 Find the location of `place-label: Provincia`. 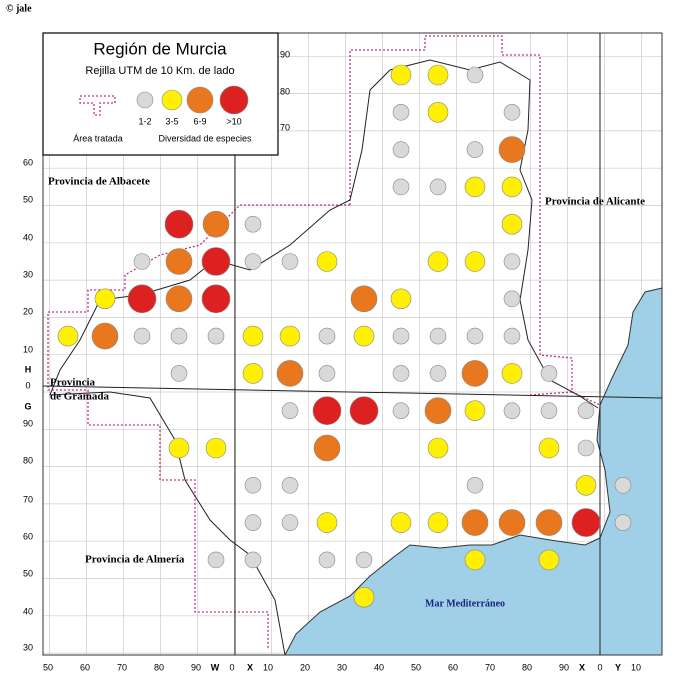

place-label: Provincia is located at coordinates (73, 383).